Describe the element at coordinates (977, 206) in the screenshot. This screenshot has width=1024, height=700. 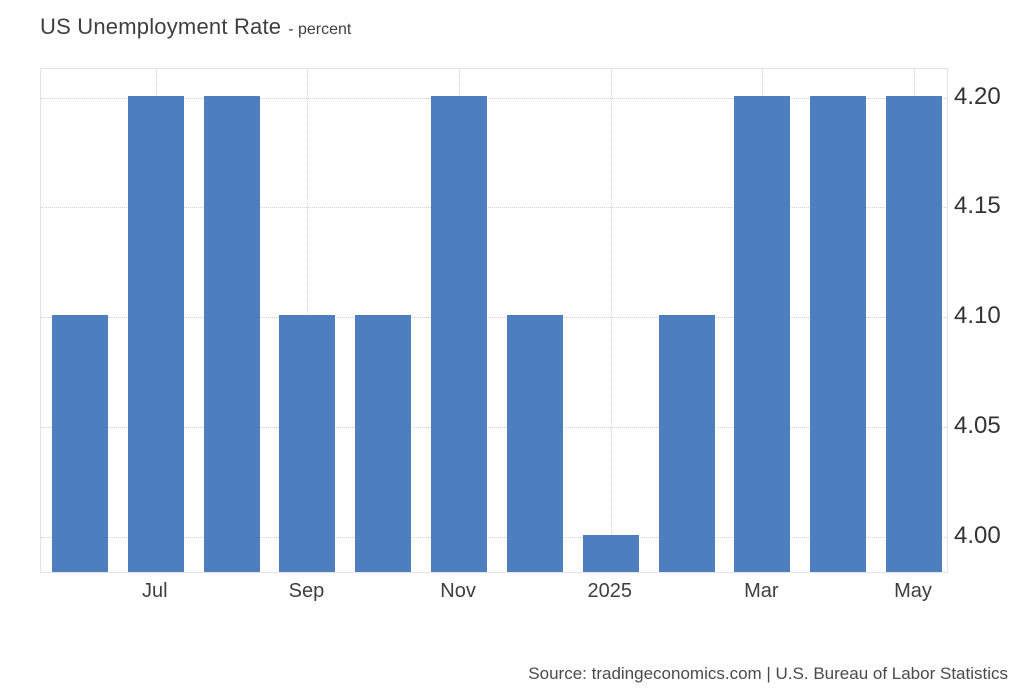
I see `y-tick-label: 4.15` at that location.